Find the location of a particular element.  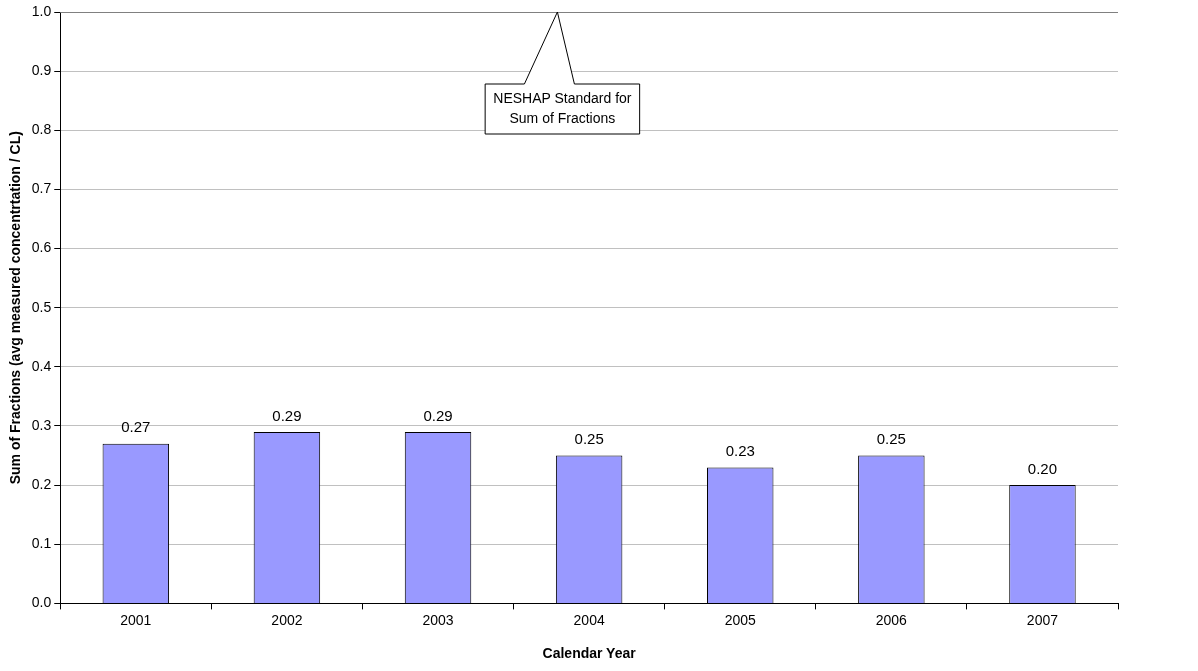

y-tick-label: 0.3 is located at coordinates (41, 424).